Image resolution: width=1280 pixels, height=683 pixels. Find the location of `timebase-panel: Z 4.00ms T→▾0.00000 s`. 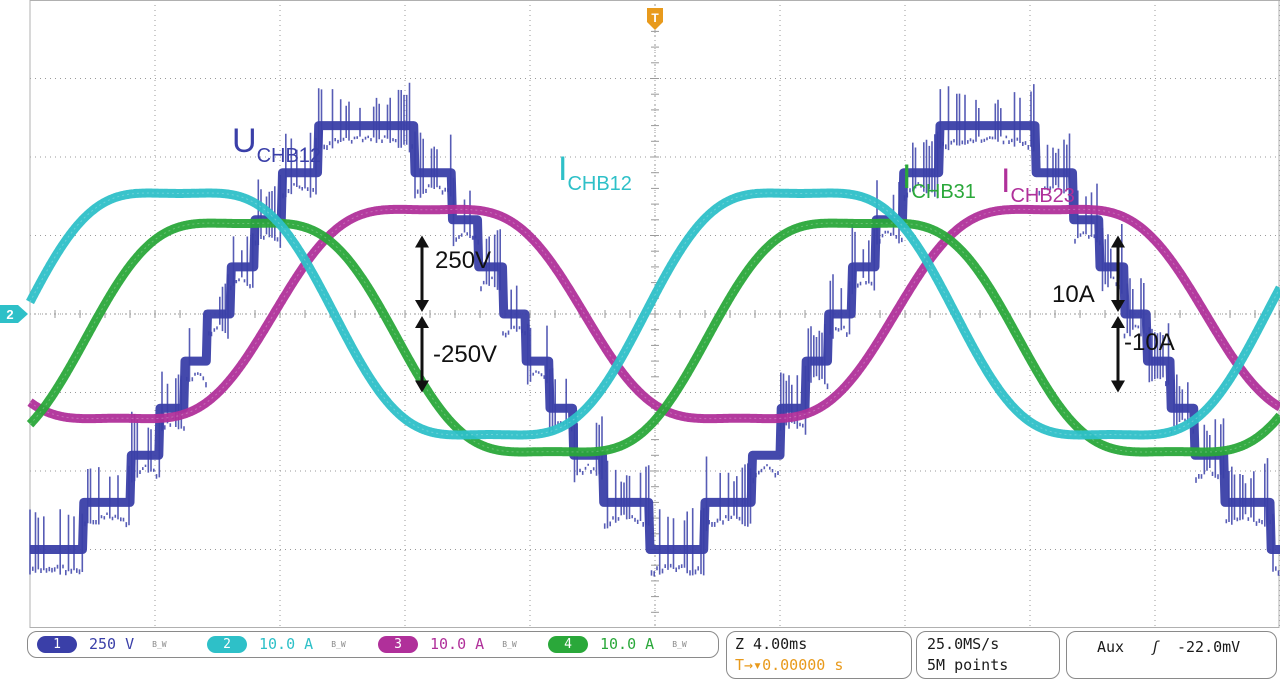

timebase-panel: Z 4.00ms T→▾0.00000 s is located at coordinates (819, 655).